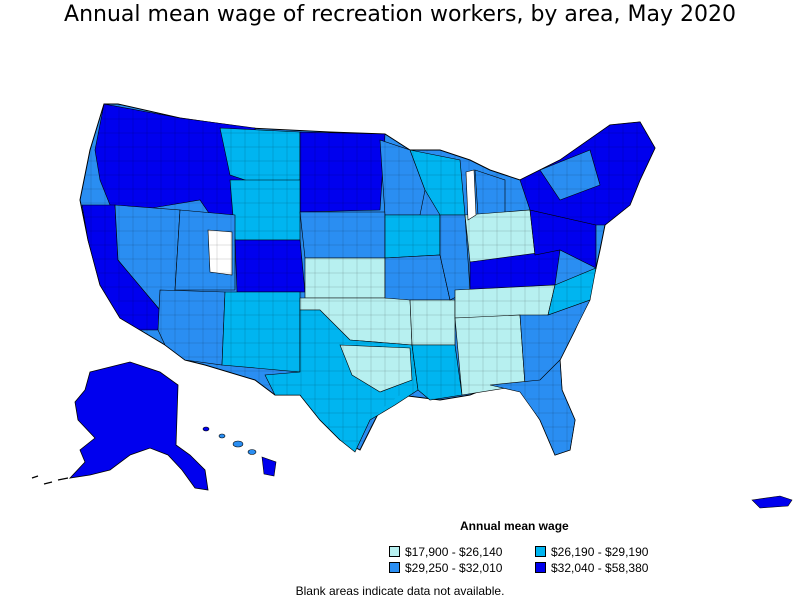 This screenshot has width=800, height=600. What do you see at coordinates (400, 591) in the screenshot?
I see `footnote: Blank areas indicate data not available.` at bounding box center [400, 591].